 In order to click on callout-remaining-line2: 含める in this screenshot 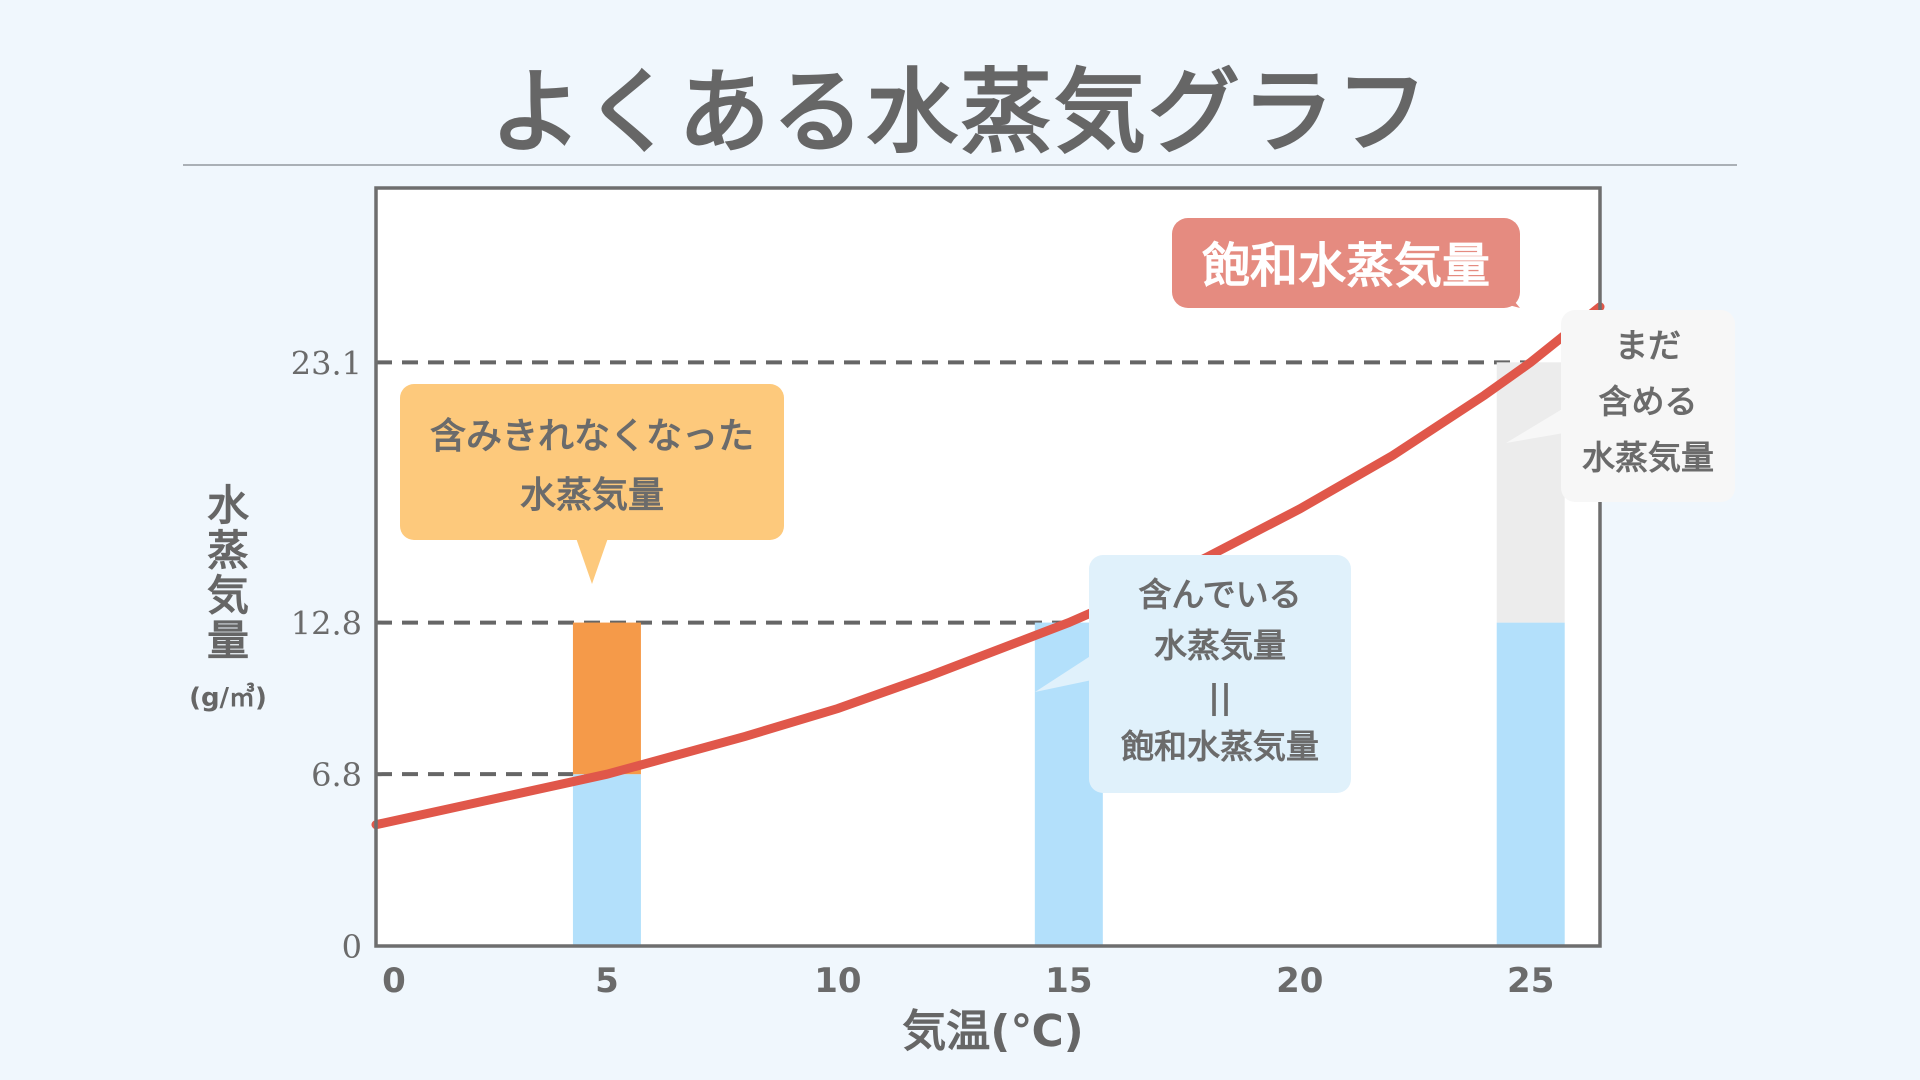, I will do `click(1648, 401)`.